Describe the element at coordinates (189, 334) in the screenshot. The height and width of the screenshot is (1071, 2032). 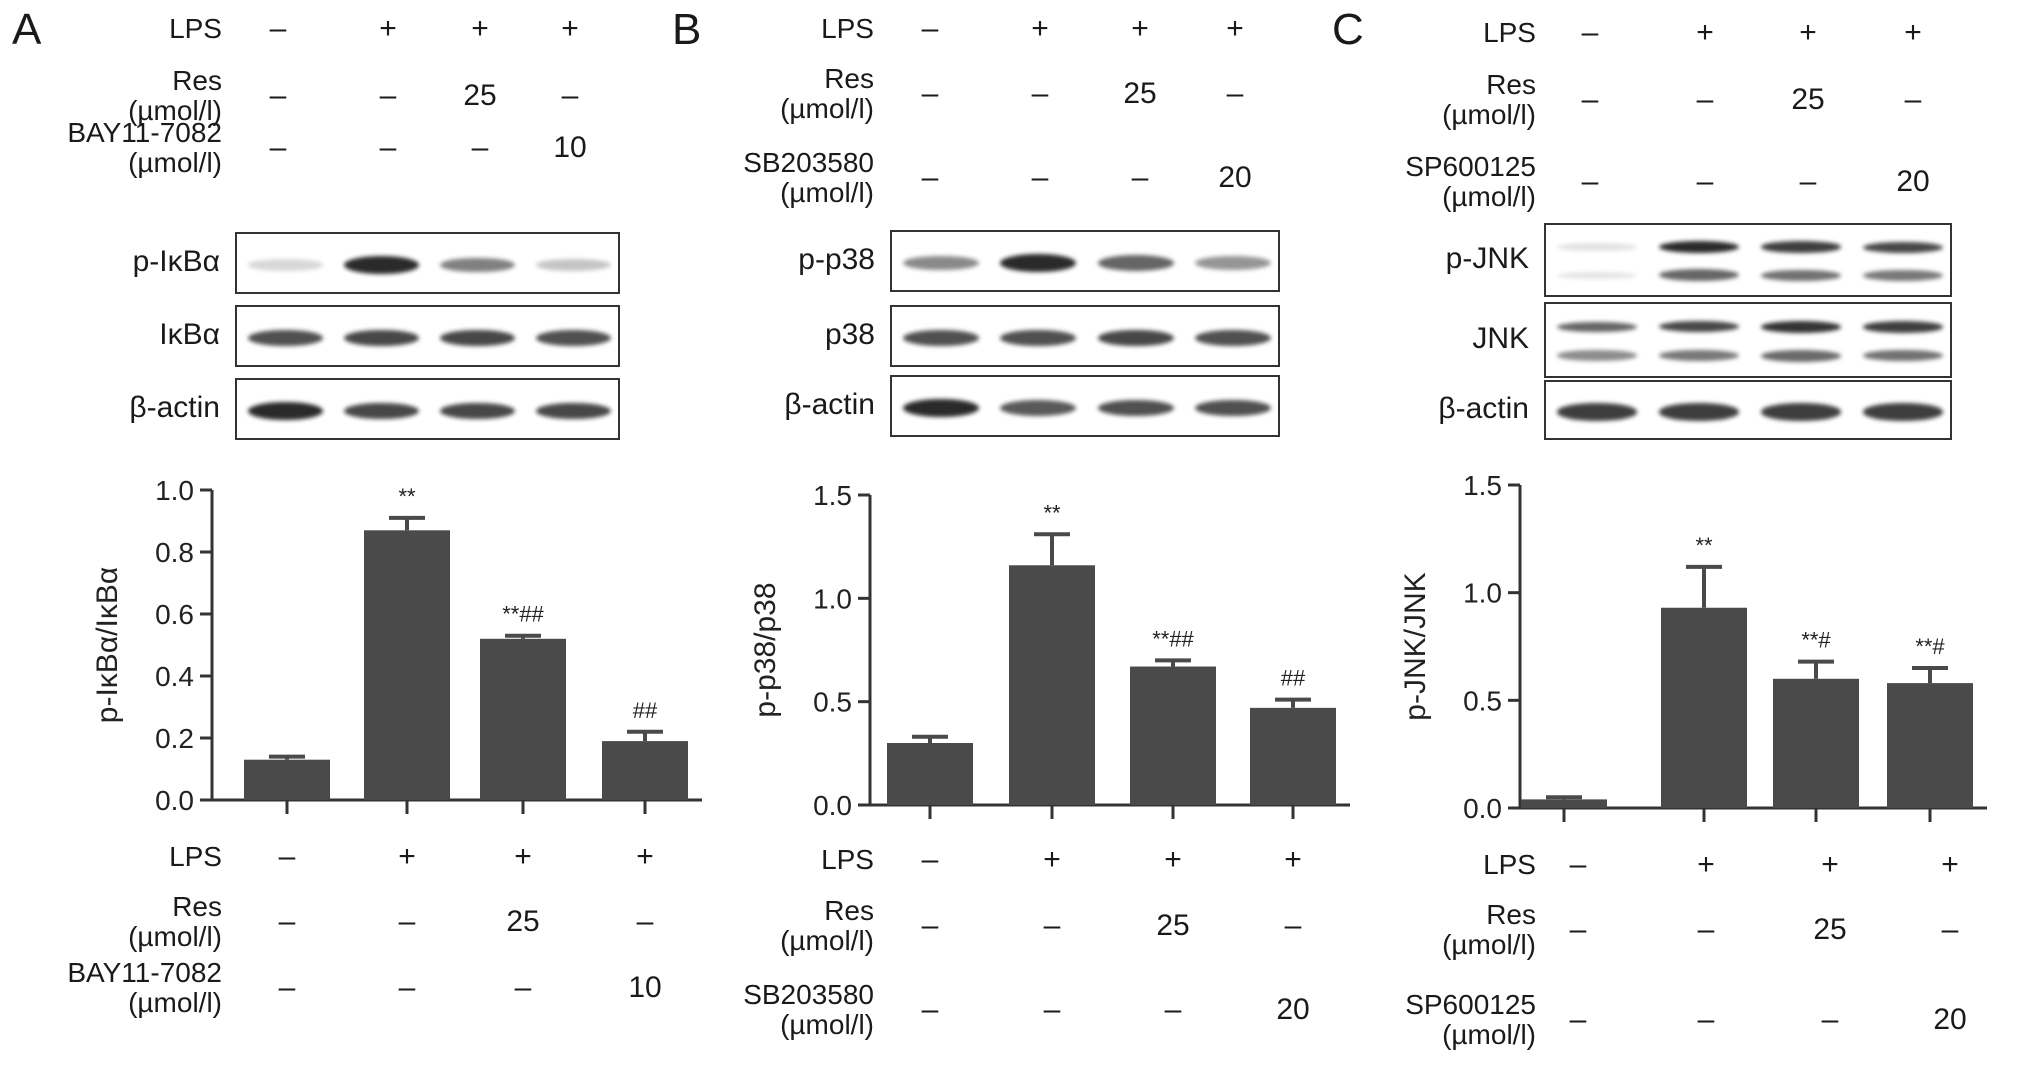
I see `blot-label: IκBα` at that location.